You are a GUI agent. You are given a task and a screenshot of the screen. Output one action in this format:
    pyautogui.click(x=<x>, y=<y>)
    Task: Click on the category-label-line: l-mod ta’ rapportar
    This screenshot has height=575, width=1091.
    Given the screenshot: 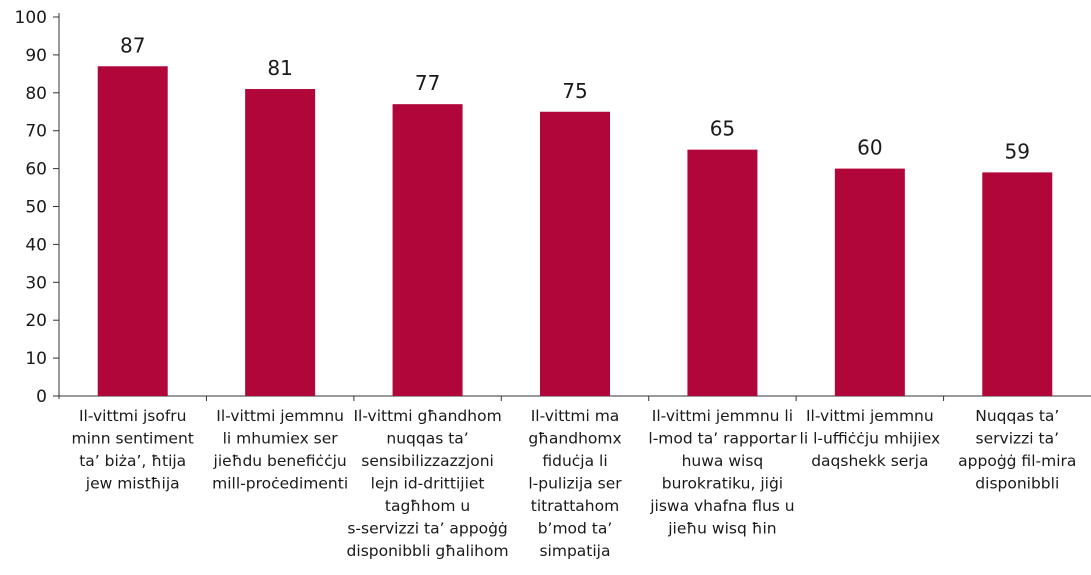 What is the action you would take?
    pyautogui.click(x=722, y=439)
    